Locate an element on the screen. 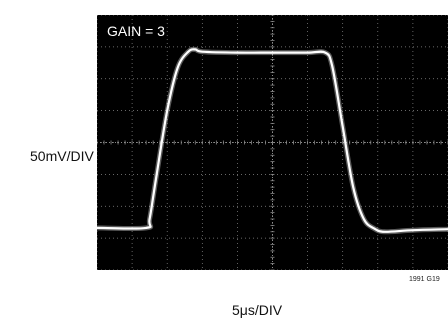 The width and height of the screenshot is (448, 320). figure-id: 1991 G19 is located at coordinates (424, 279).